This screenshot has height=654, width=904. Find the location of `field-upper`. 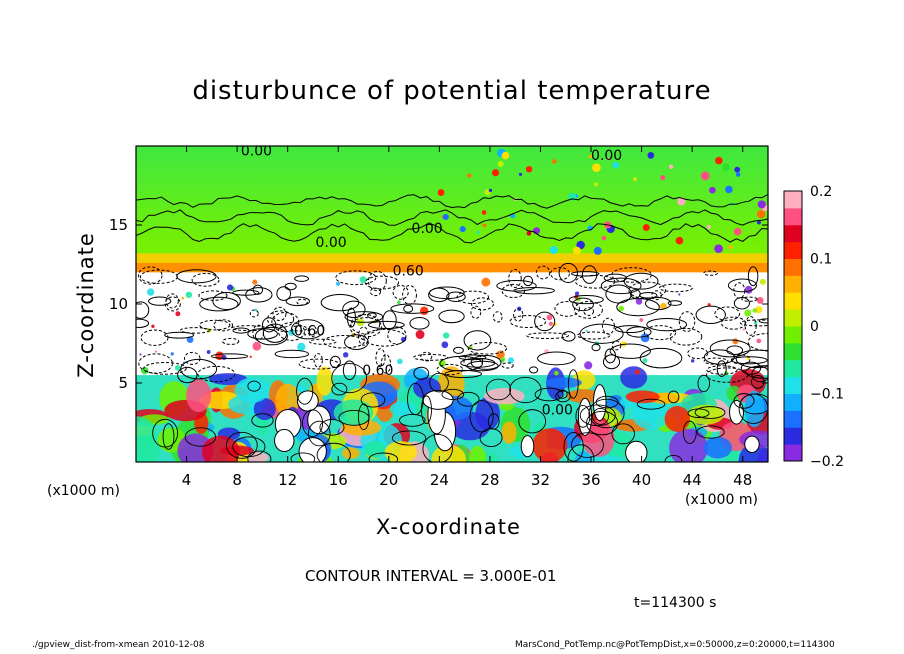

field-upper is located at coordinates (452, 200).